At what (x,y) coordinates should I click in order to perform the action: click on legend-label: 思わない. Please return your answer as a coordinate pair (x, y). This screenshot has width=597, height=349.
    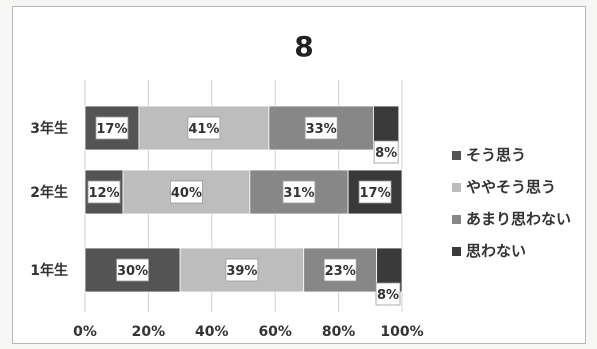
    Looking at the image, I should click on (496, 251).